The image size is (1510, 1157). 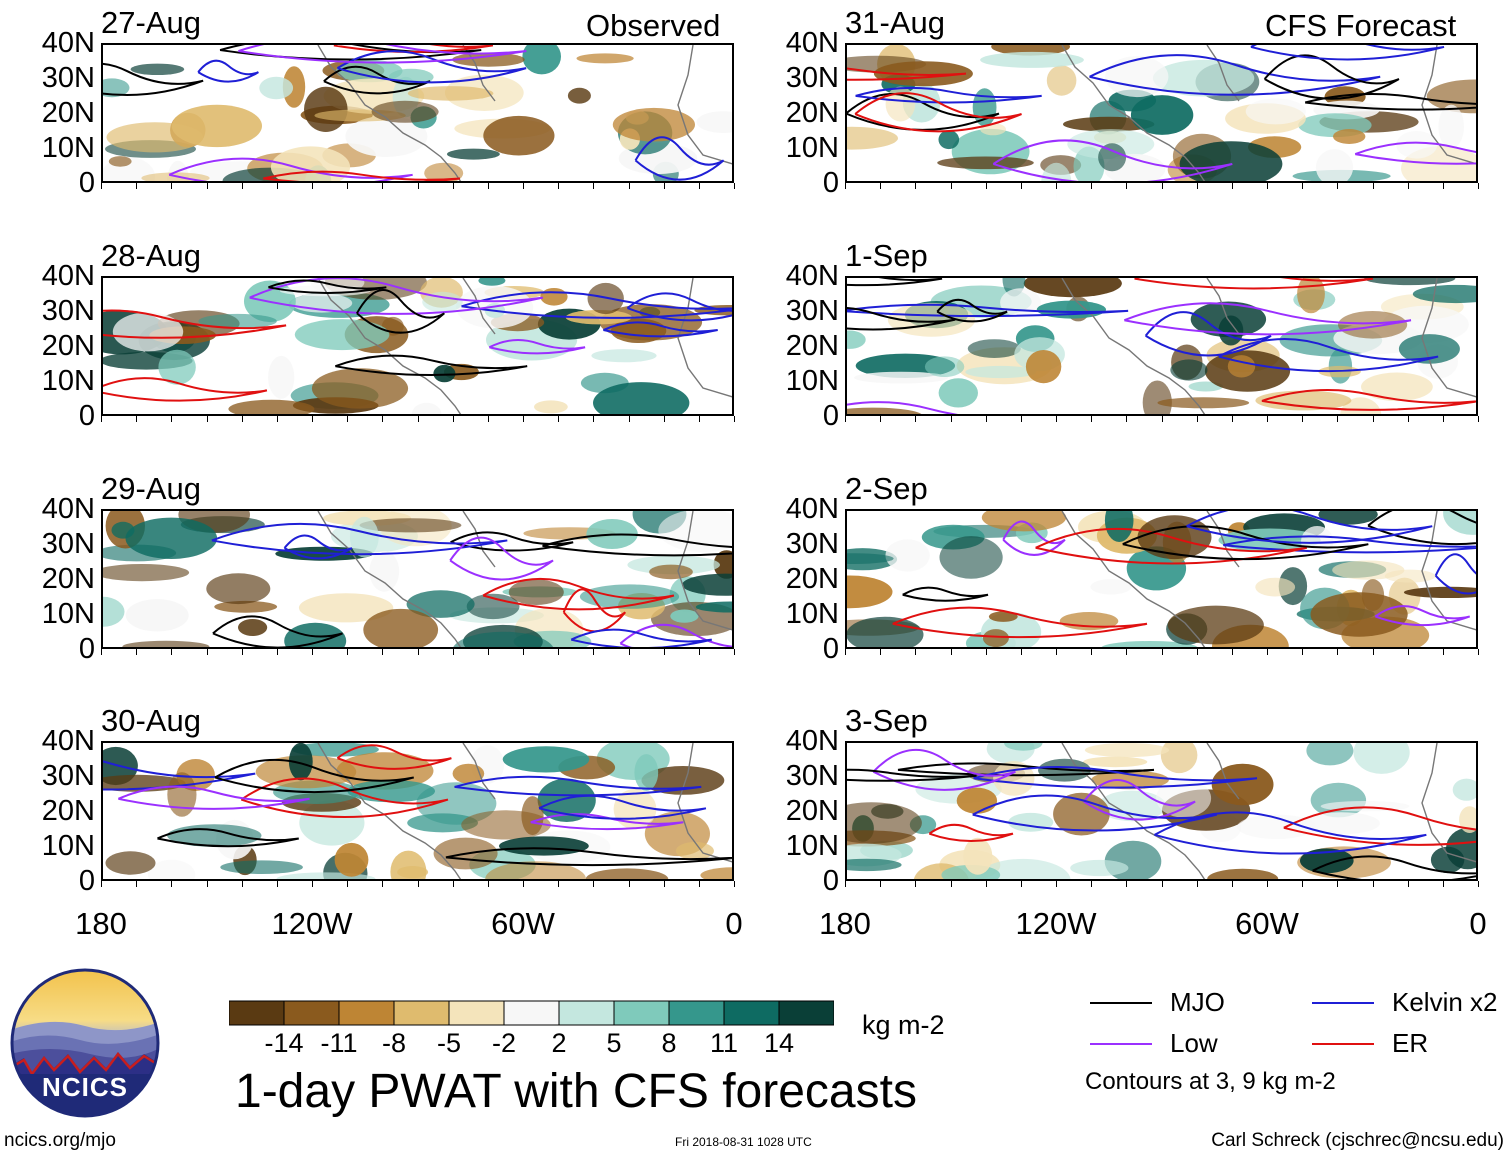 What do you see at coordinates (449, 1043) in the screenshot?
I see `colorbar-tick-label: -5` at bounding box center [449, 1043].